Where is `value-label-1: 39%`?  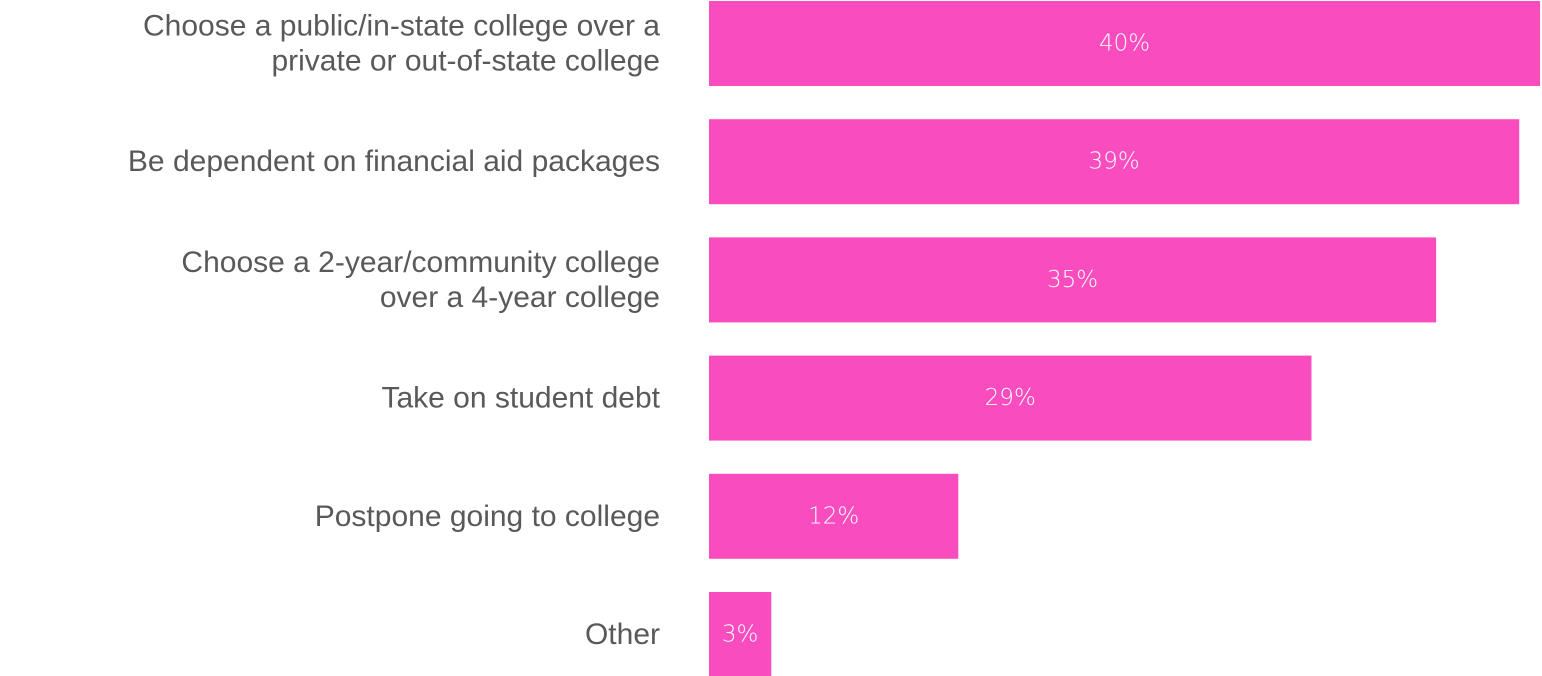 value-label-1: 39% is located at coordinates (1114, 162).